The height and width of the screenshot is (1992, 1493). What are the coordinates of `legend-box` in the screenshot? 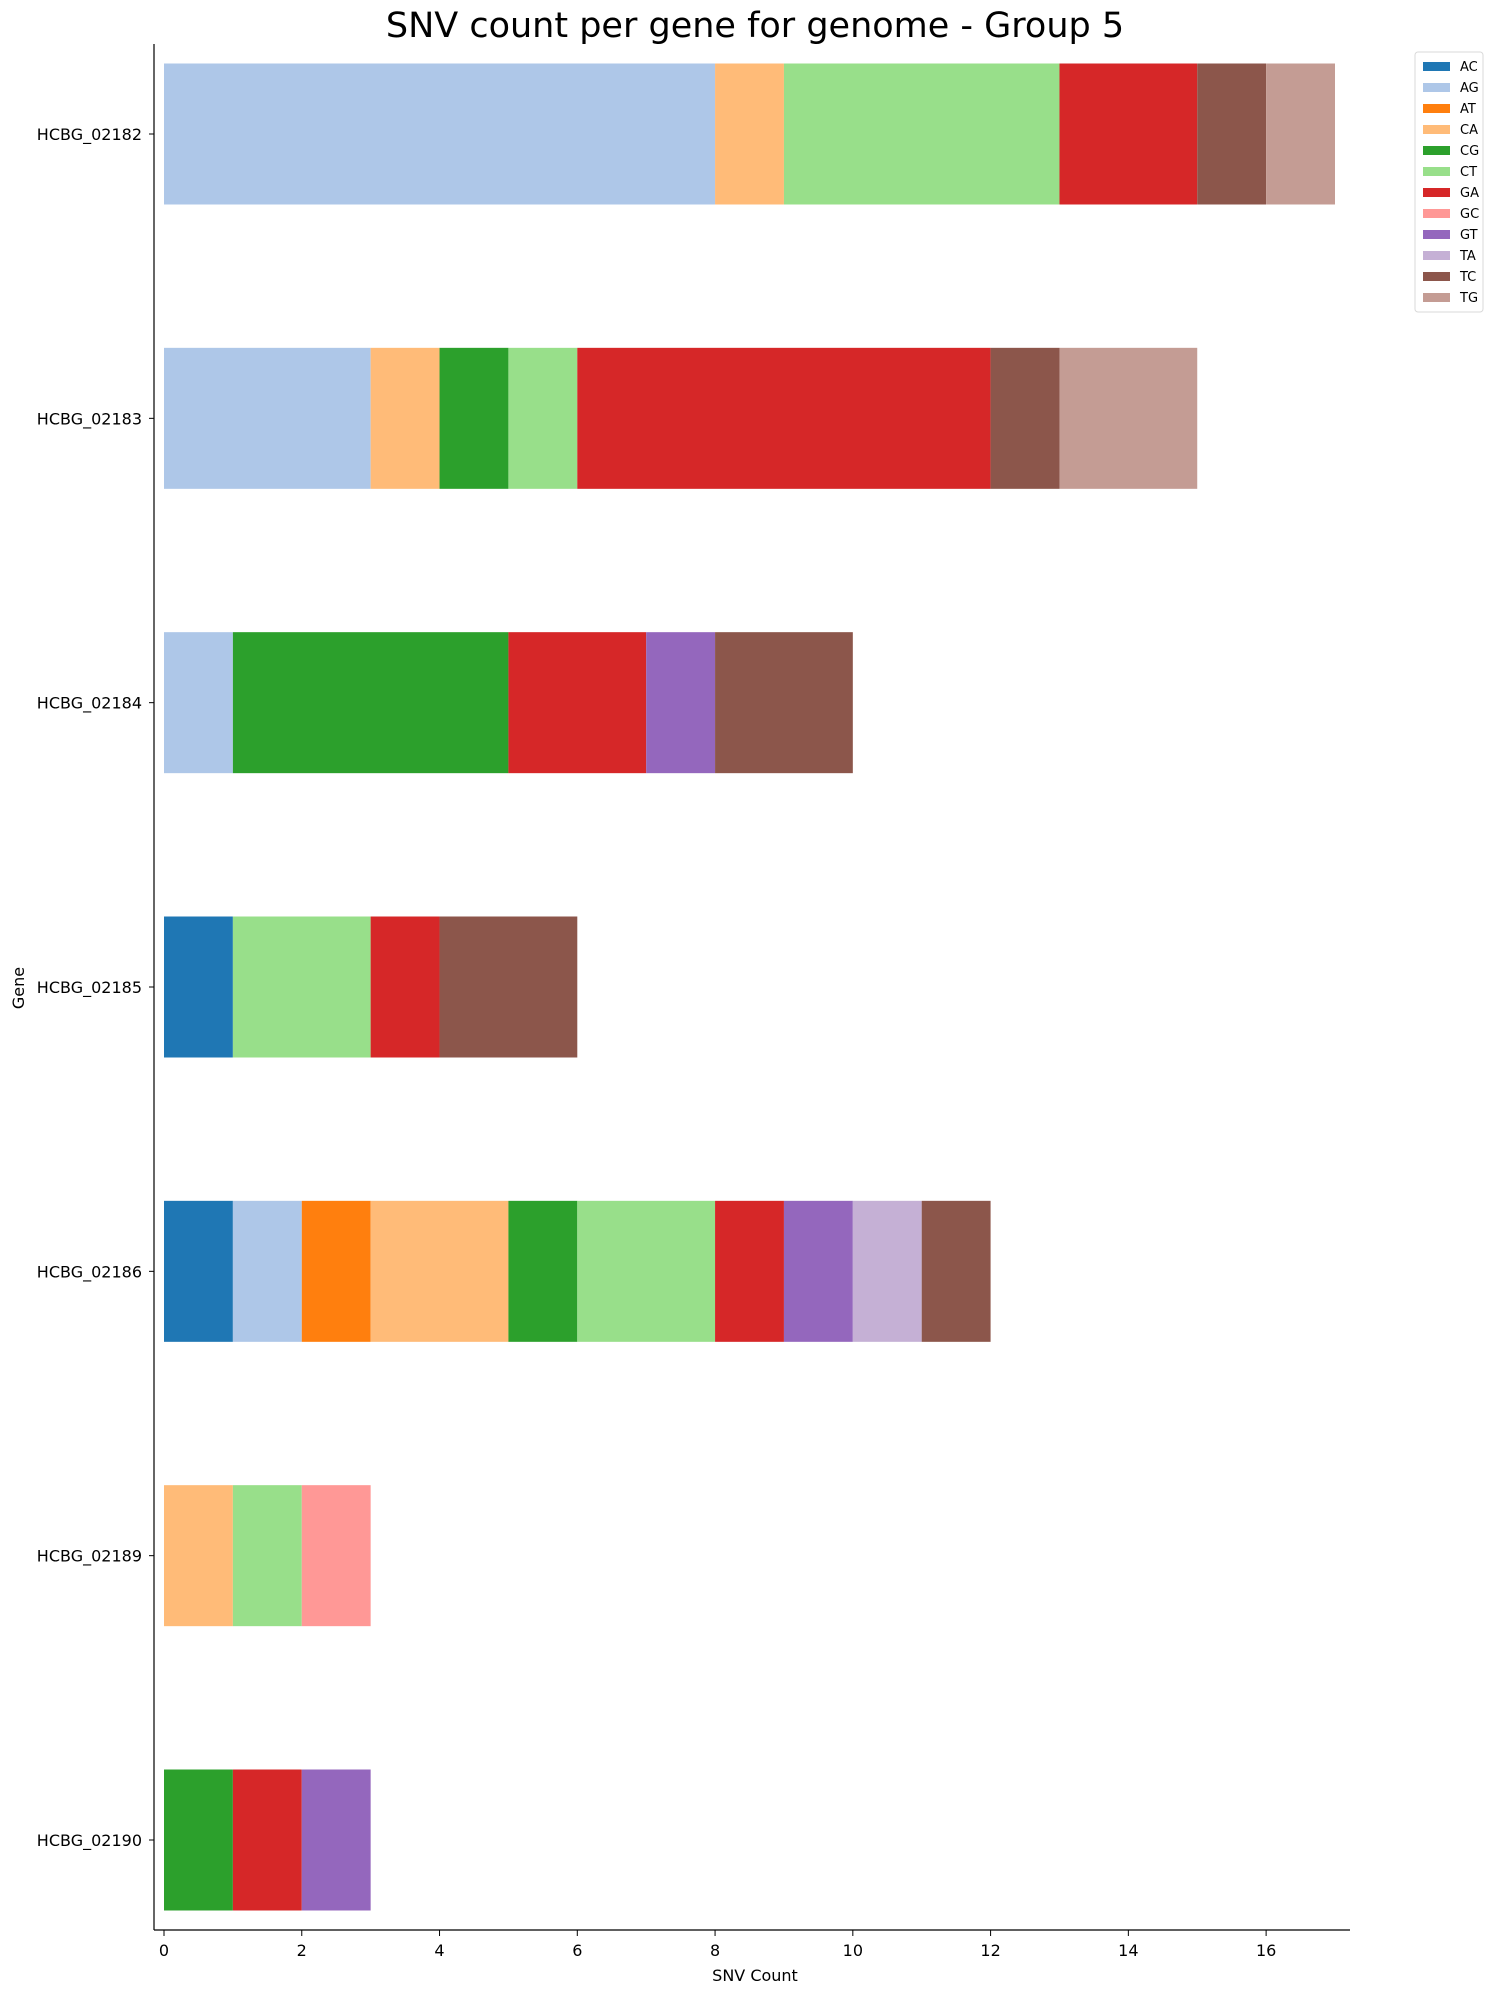 It's located at (1449, 182).